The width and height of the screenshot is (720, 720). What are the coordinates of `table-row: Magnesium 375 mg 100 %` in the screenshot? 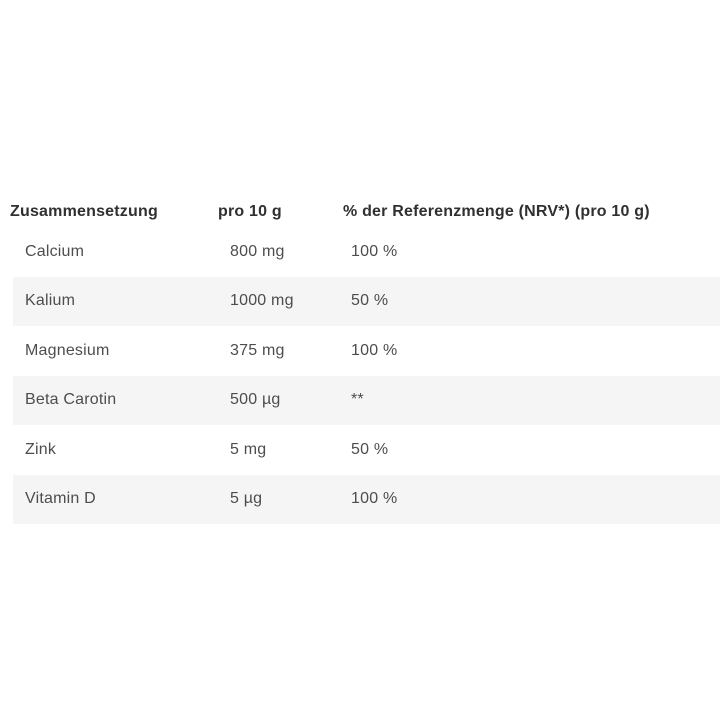 It's located at (360, 351).